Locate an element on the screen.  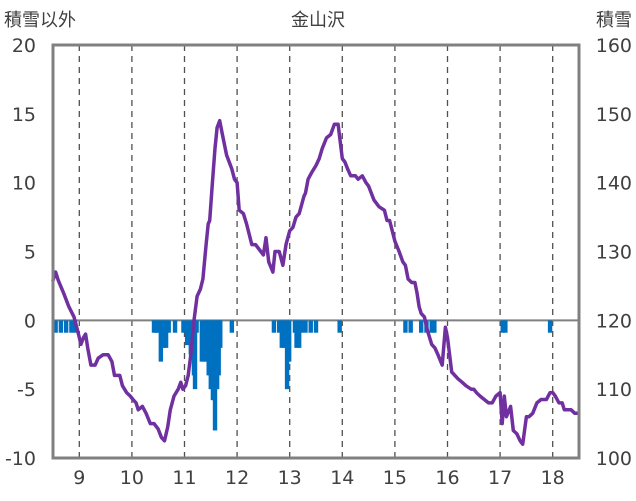
left-tick-label: -10 is located at coordinates (20, 459).